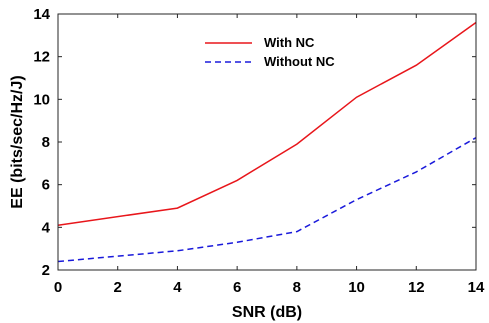 The height and width of the screenshot is (323, 489). Describe the element at coordinates (177, 287) in the screenshot. I see `x-tick-label: 4` at that location.